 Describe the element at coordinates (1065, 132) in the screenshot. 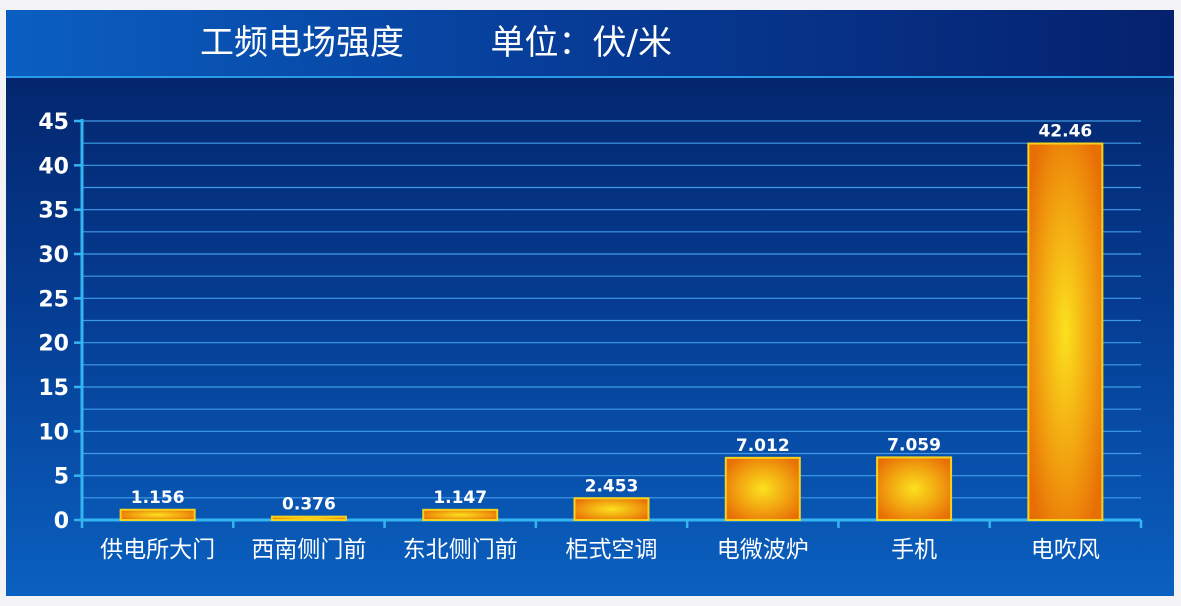

I see `bar-value-label: 42.46` at that location.